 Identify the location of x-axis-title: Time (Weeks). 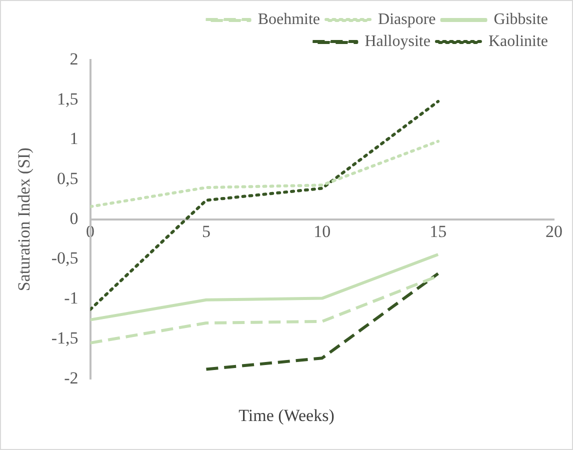
(287, 416).